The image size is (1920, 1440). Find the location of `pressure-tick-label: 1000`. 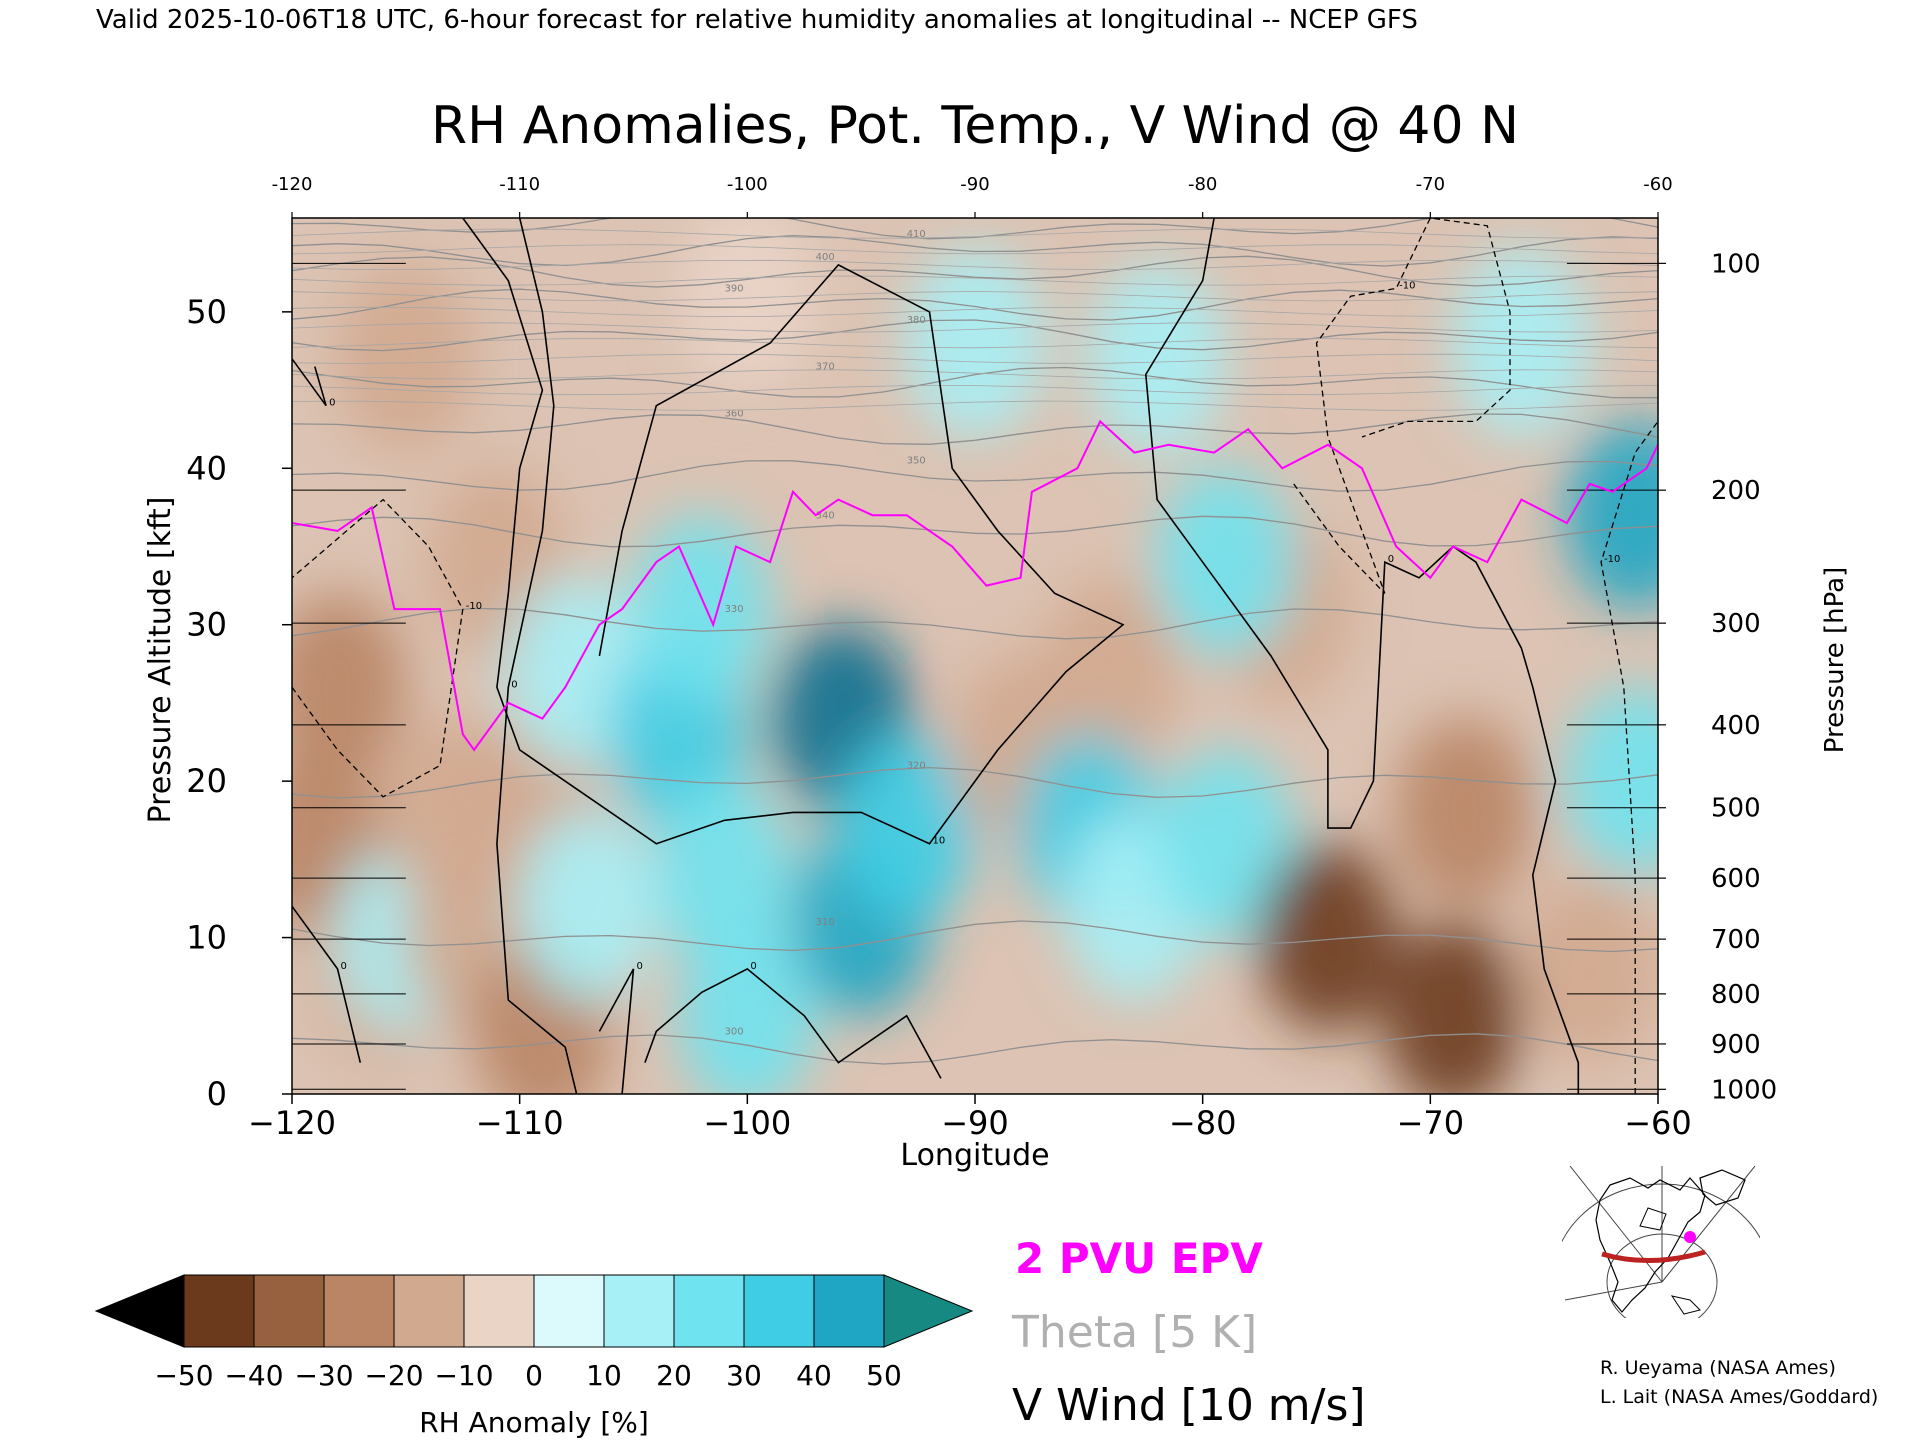

pressure-tick-label: 1000 is located at coordinates (1744, 1090).